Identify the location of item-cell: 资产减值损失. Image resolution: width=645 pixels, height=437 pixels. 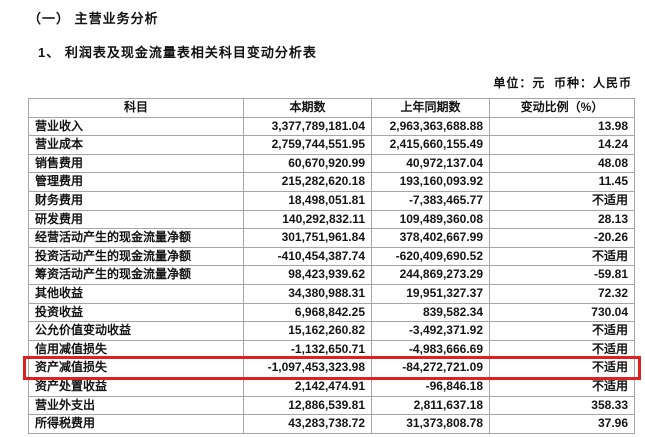
(136, 368).